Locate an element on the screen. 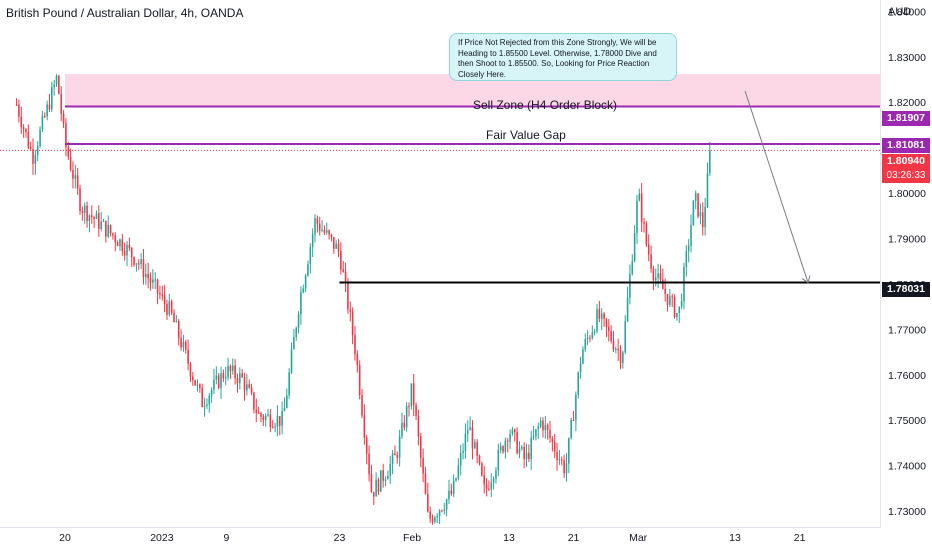 This screenshot has height=550, width=932. x-tick-label: Feb is located at coordinates (412, 538).